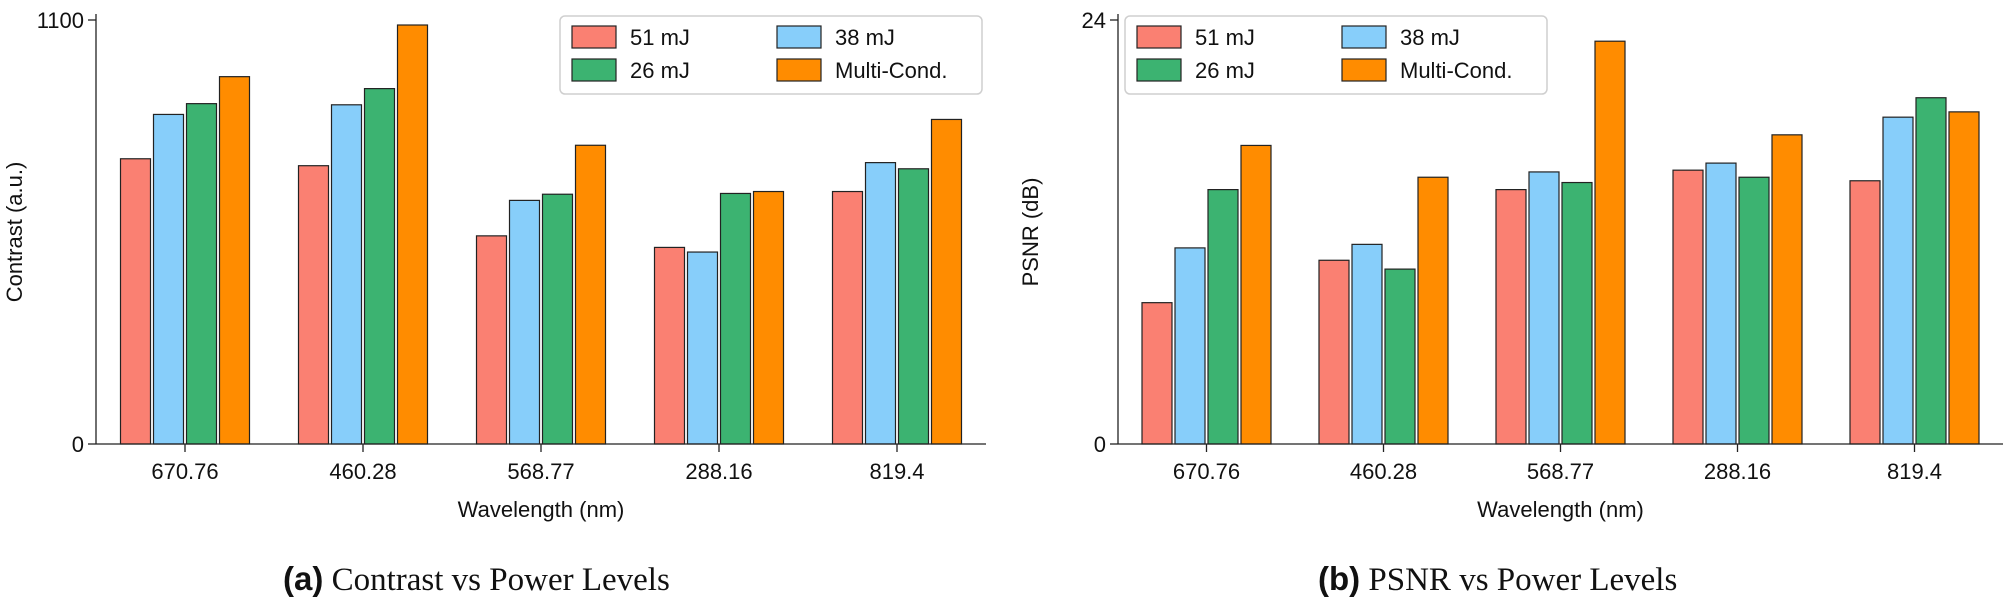 The image size is (2007, 607). I want to click on caption-b: (b) PSNR vs Power Levels, so click(1497, 579).